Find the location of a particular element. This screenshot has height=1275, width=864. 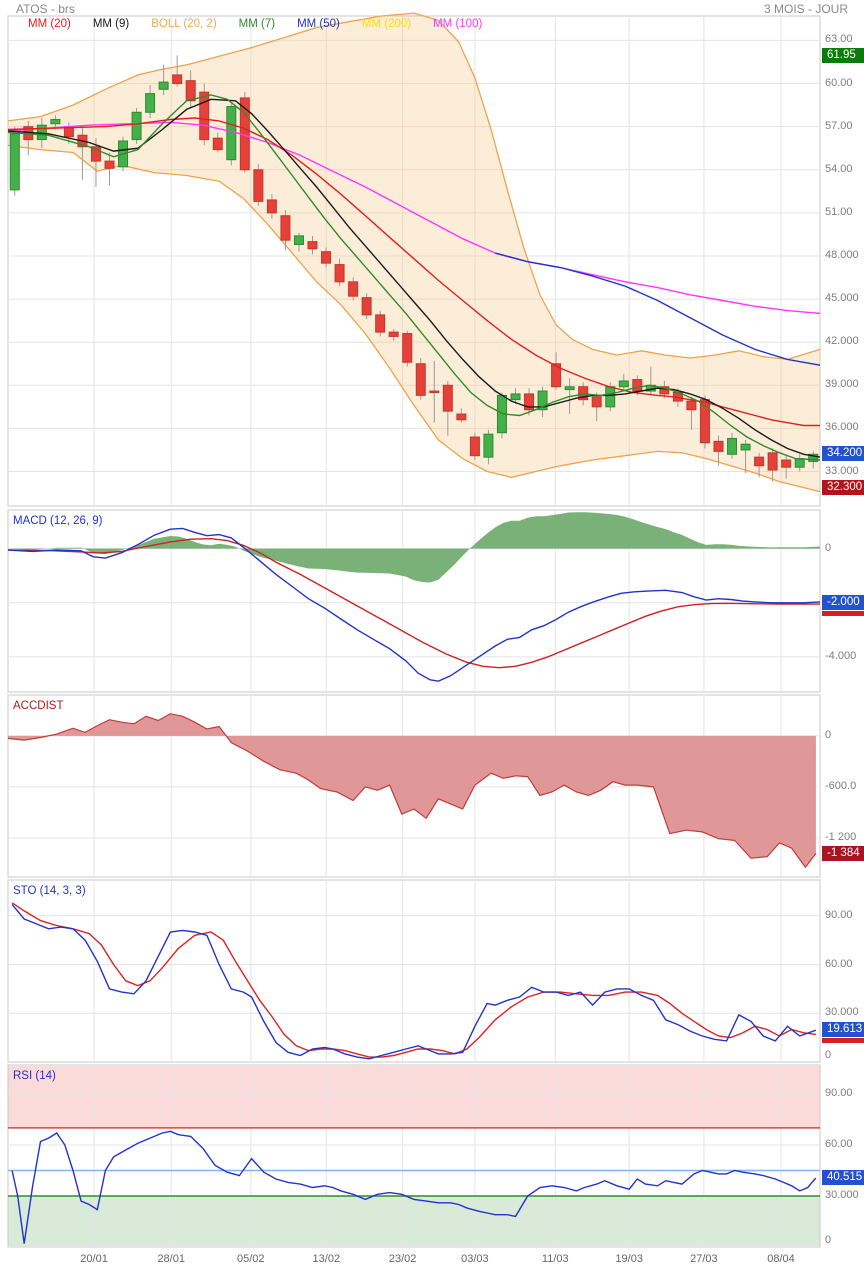

x-axis-date: 11/03 is located at coordinates (555, 1259).